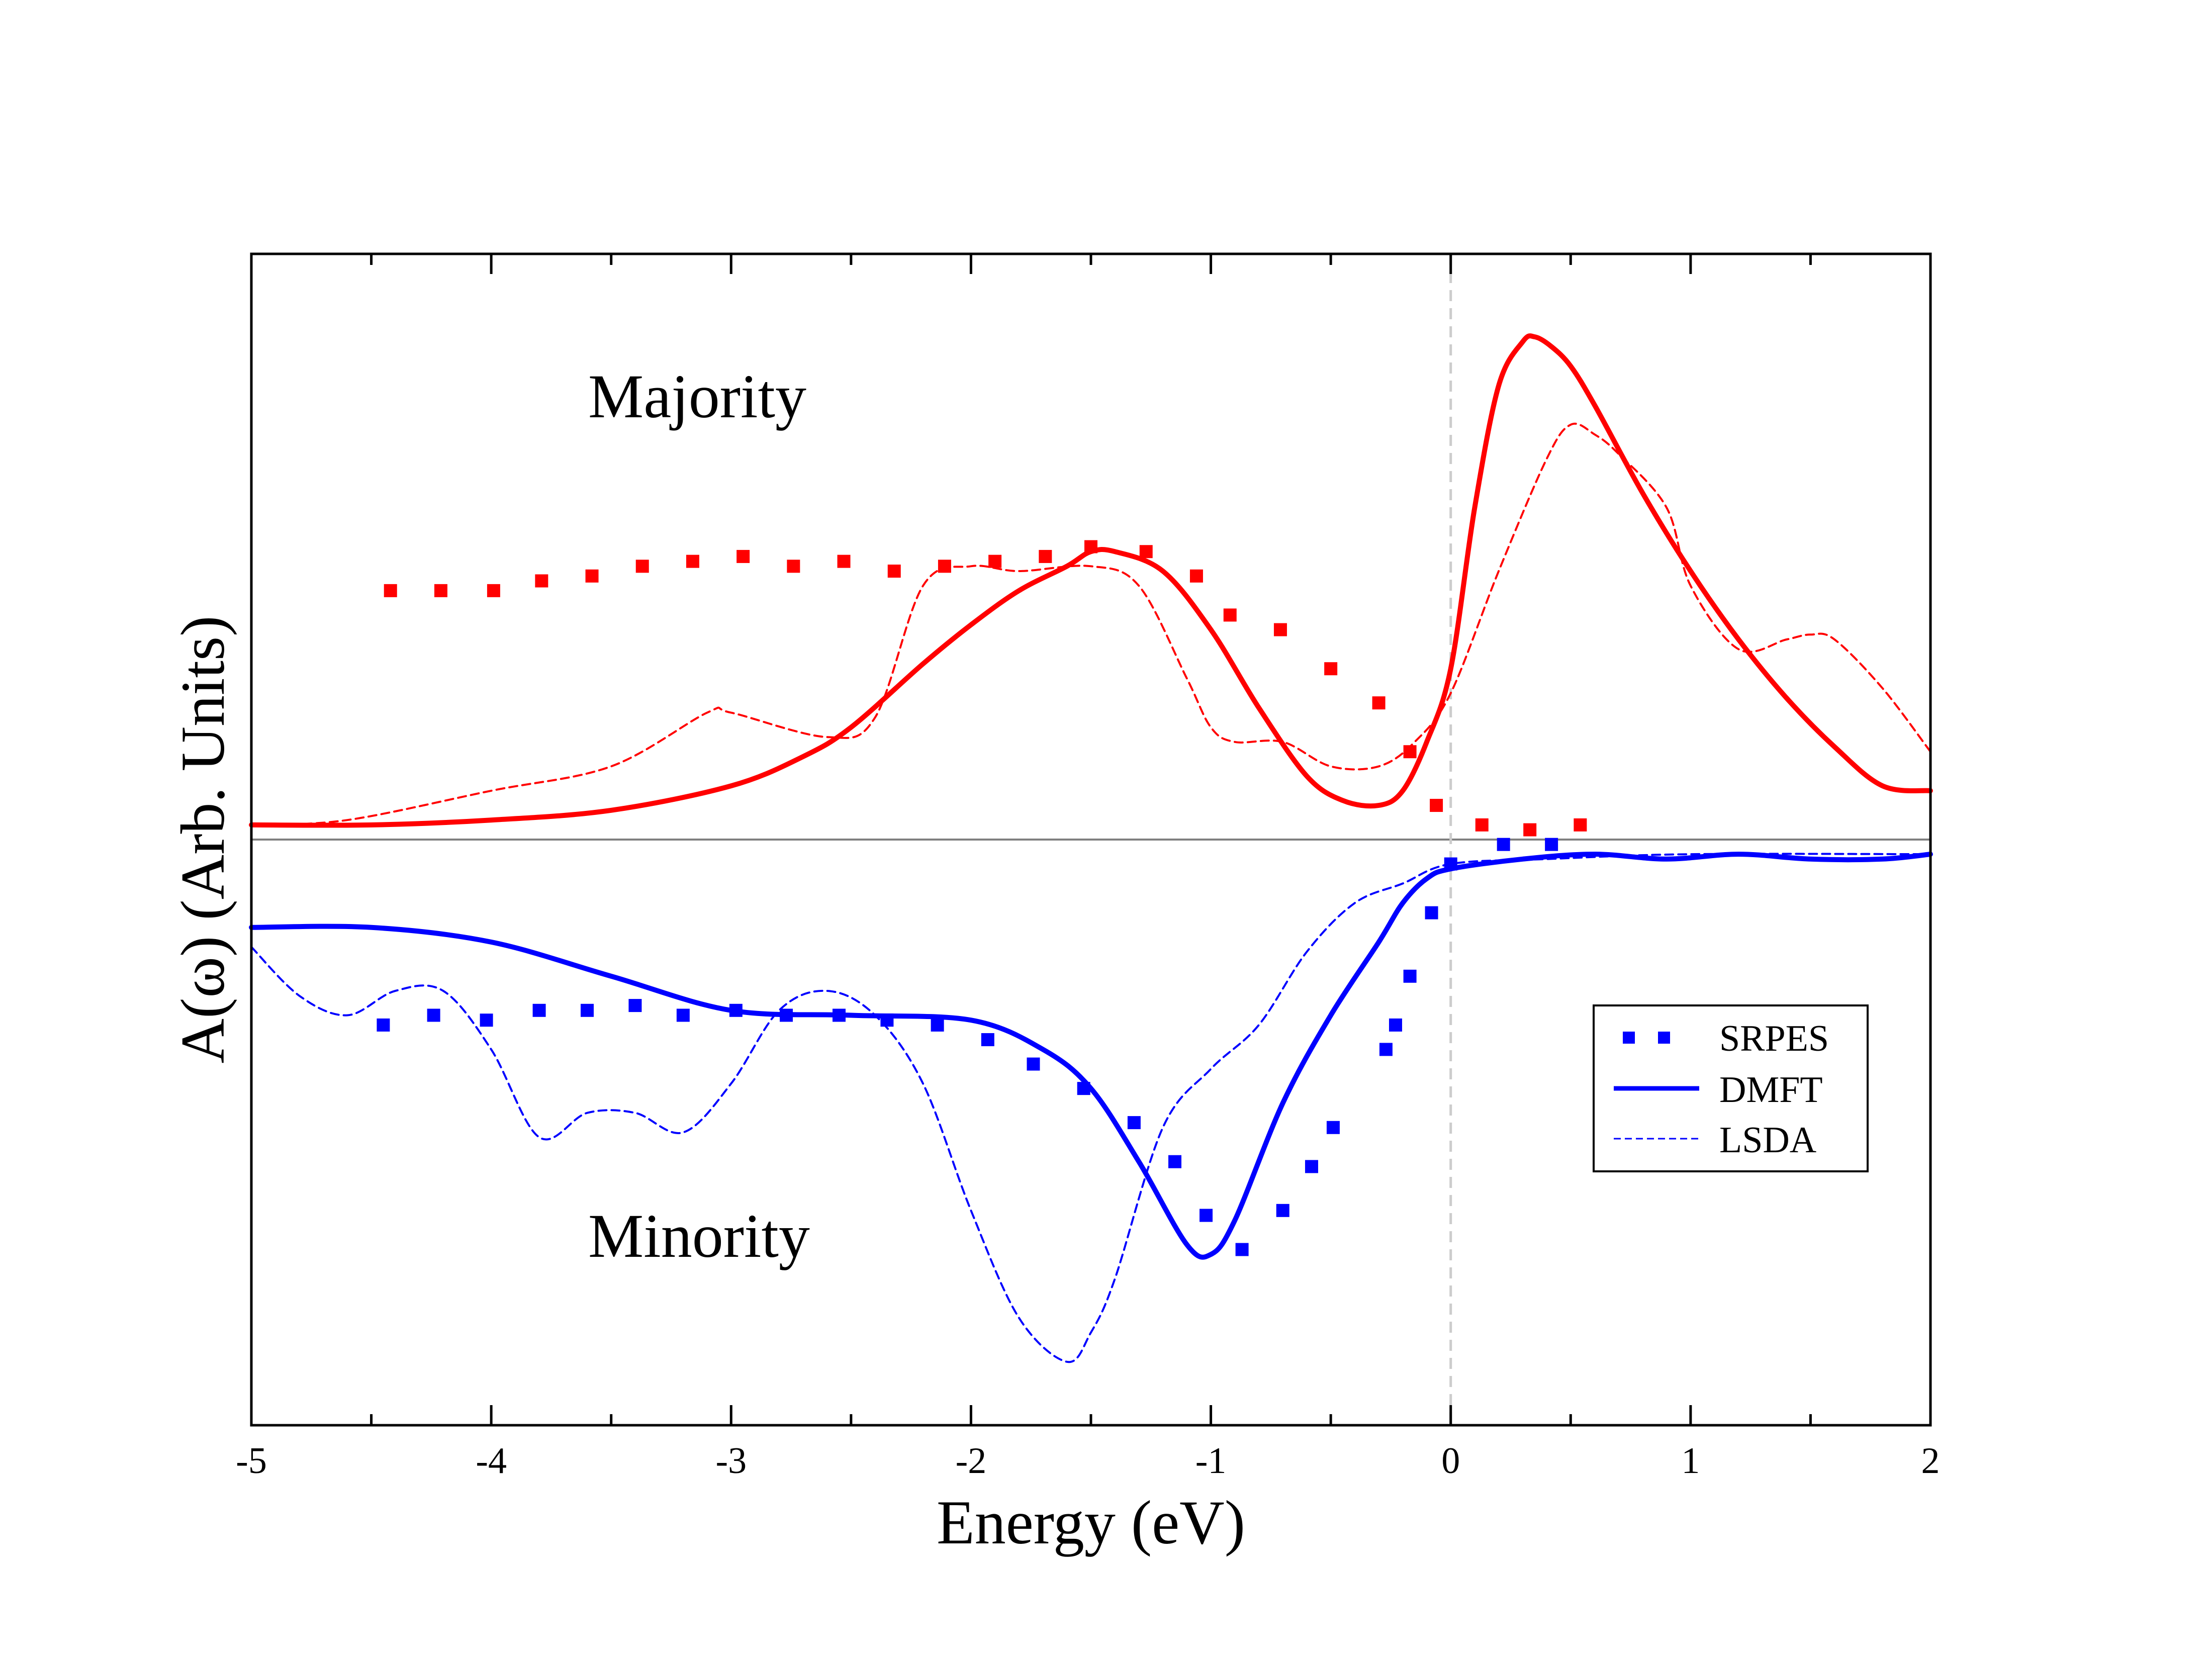 The width and height of the screenshot is (2212, 1659). I want to click on x-tick-label: 0, so click(1450, 1461).